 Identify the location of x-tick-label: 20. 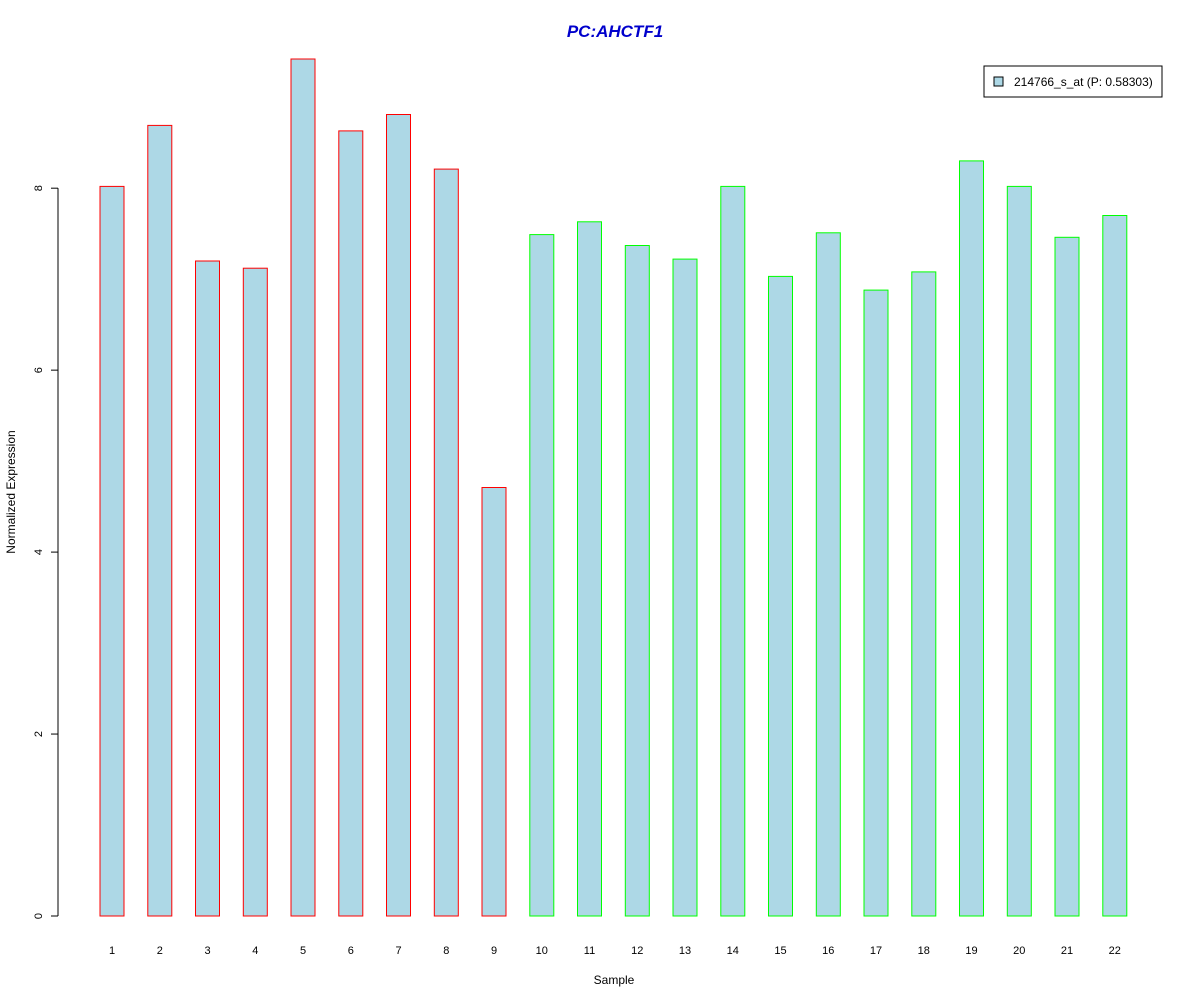
(1019, 951).